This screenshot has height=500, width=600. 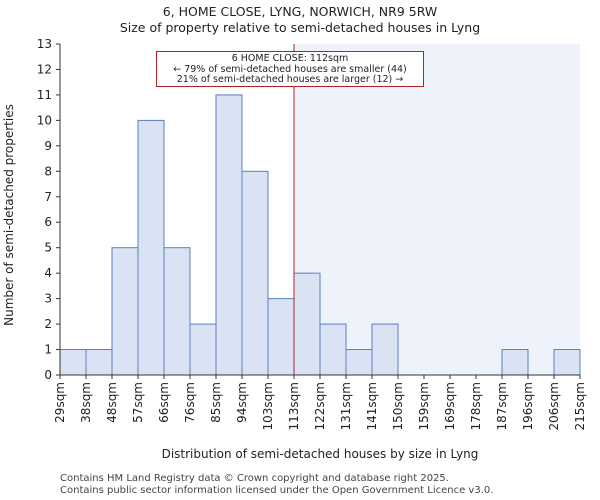 I want to click on x-tick-label: 85sqm, so click(x=216, y=402).